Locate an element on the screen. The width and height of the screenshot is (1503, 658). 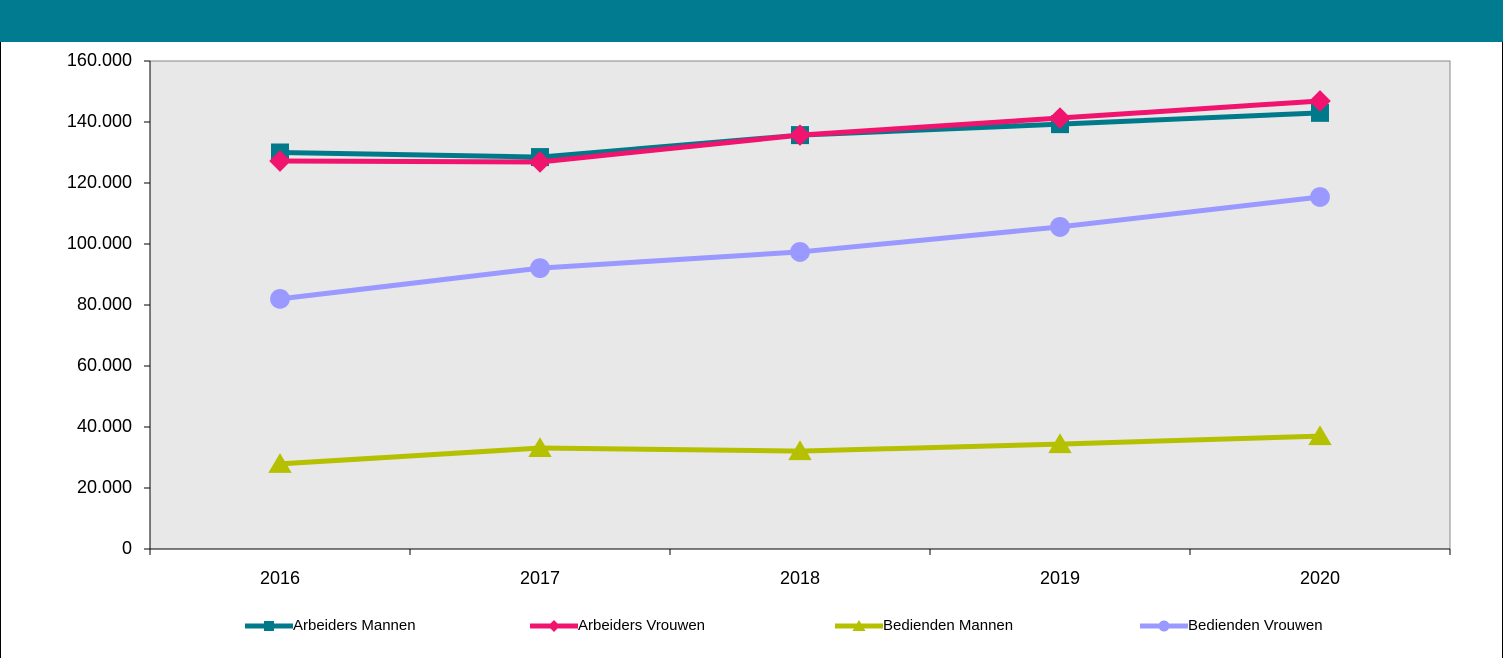
y-tick-label: 140.000 is located at coordinates (99, 121).